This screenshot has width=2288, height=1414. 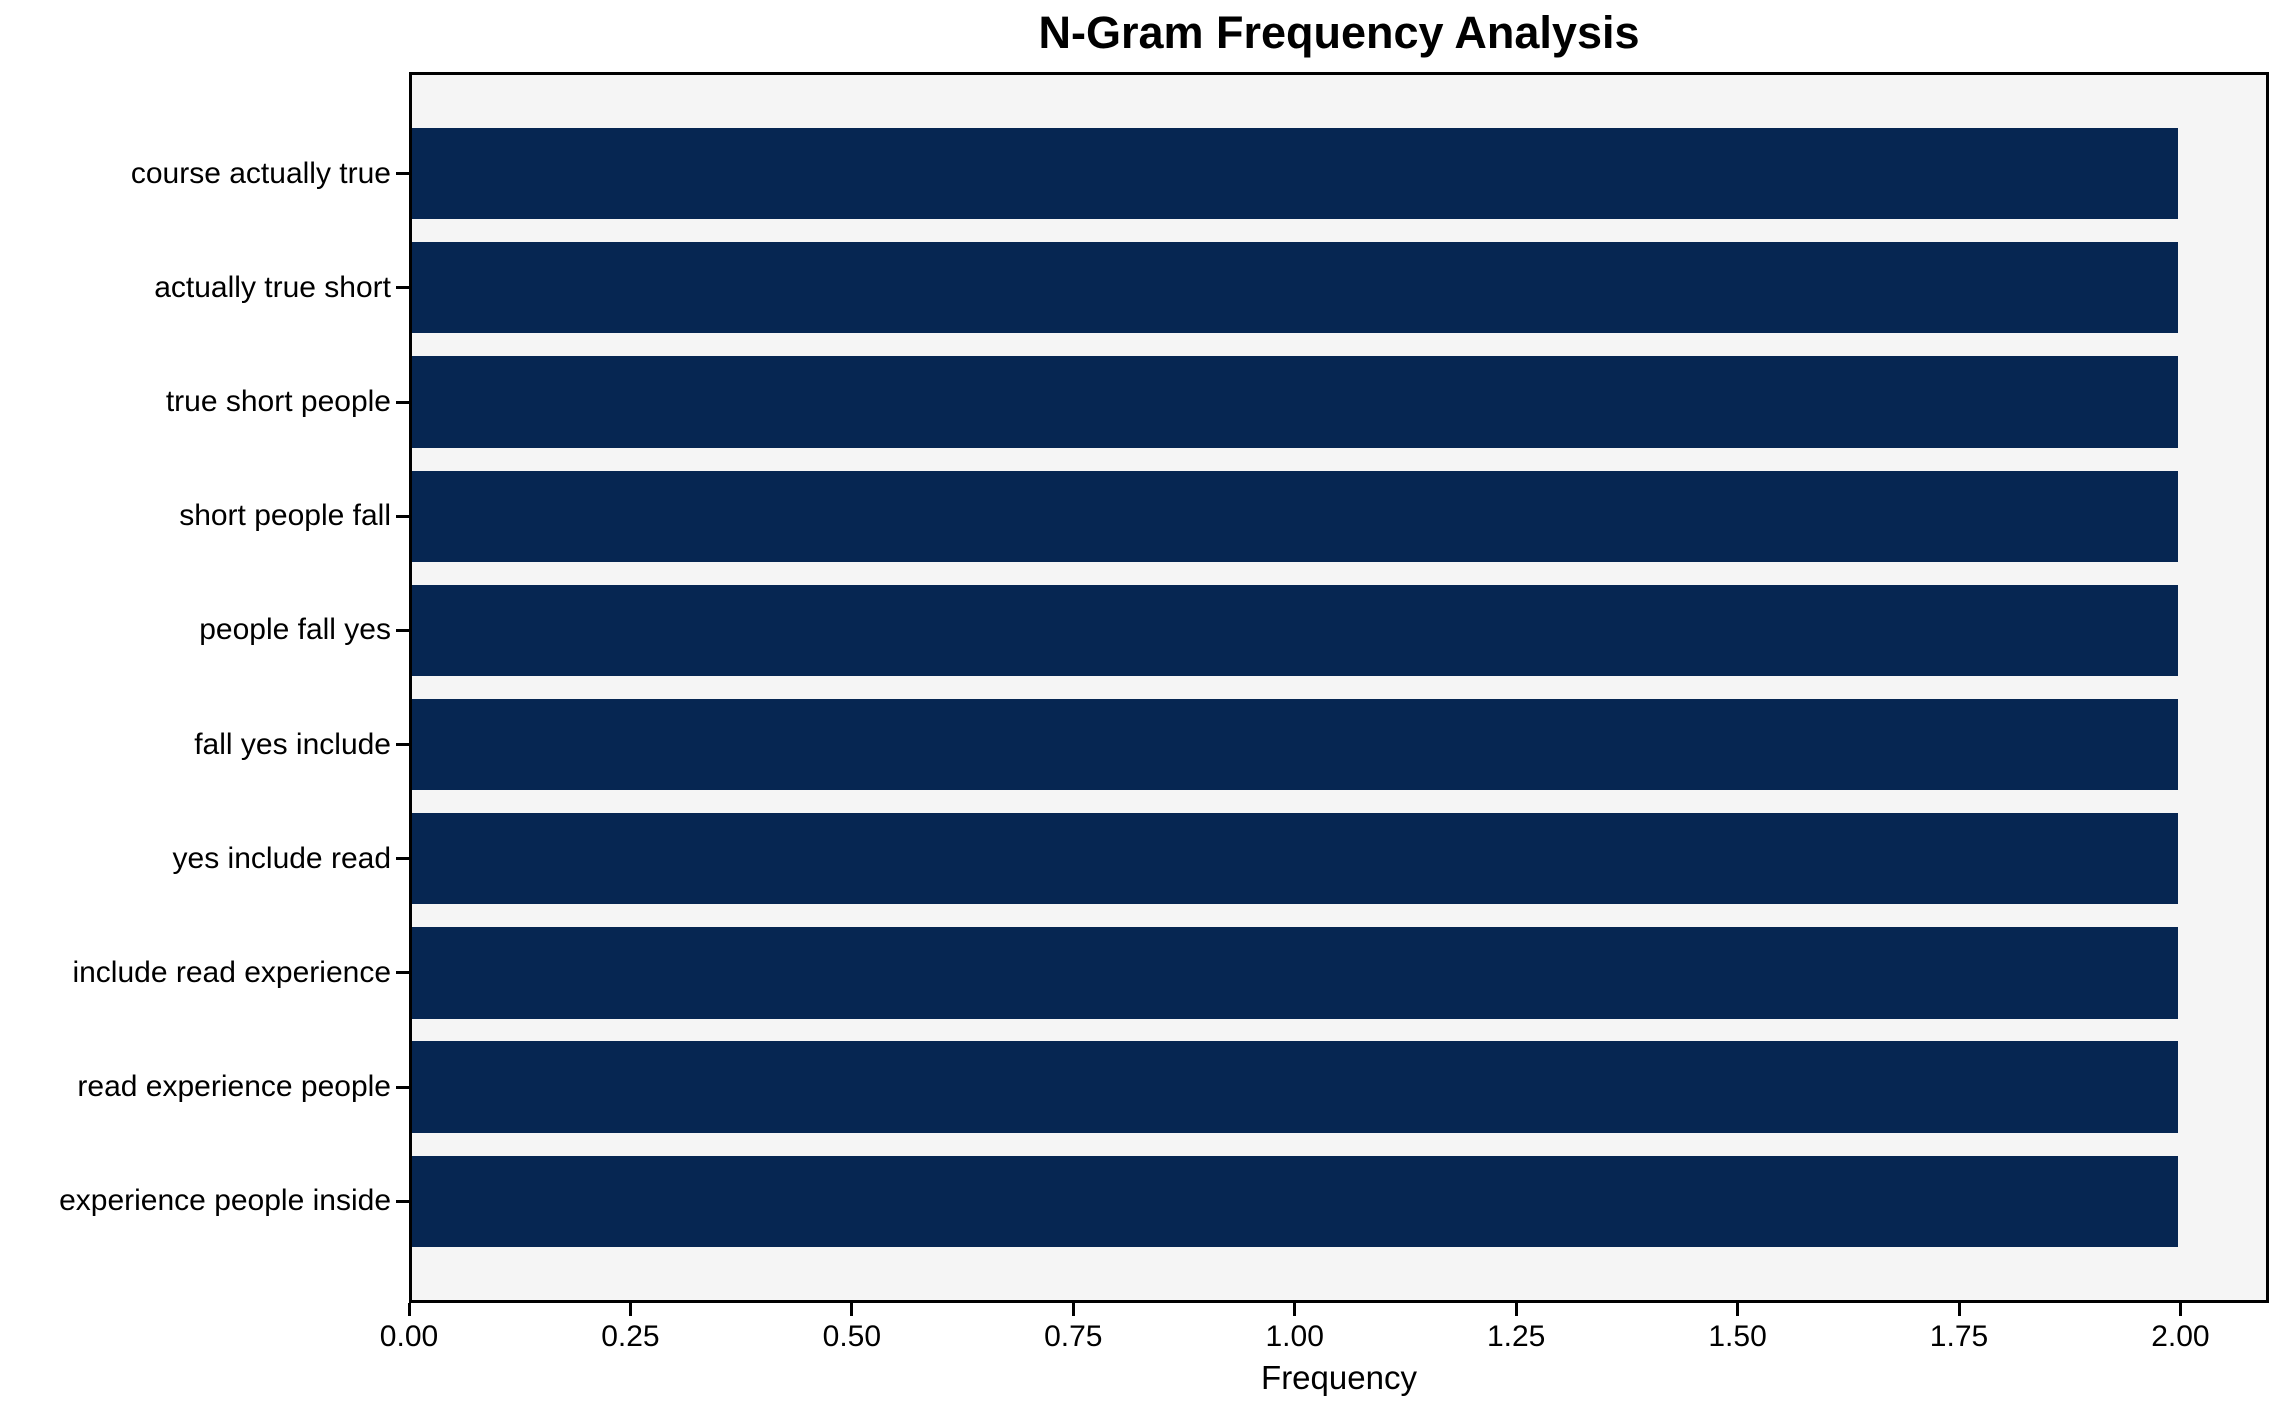 What do you see at coordinates (278, 402) in the screenshot?
I see `y-tick-label: true short people` at bounding box center [278, 402].